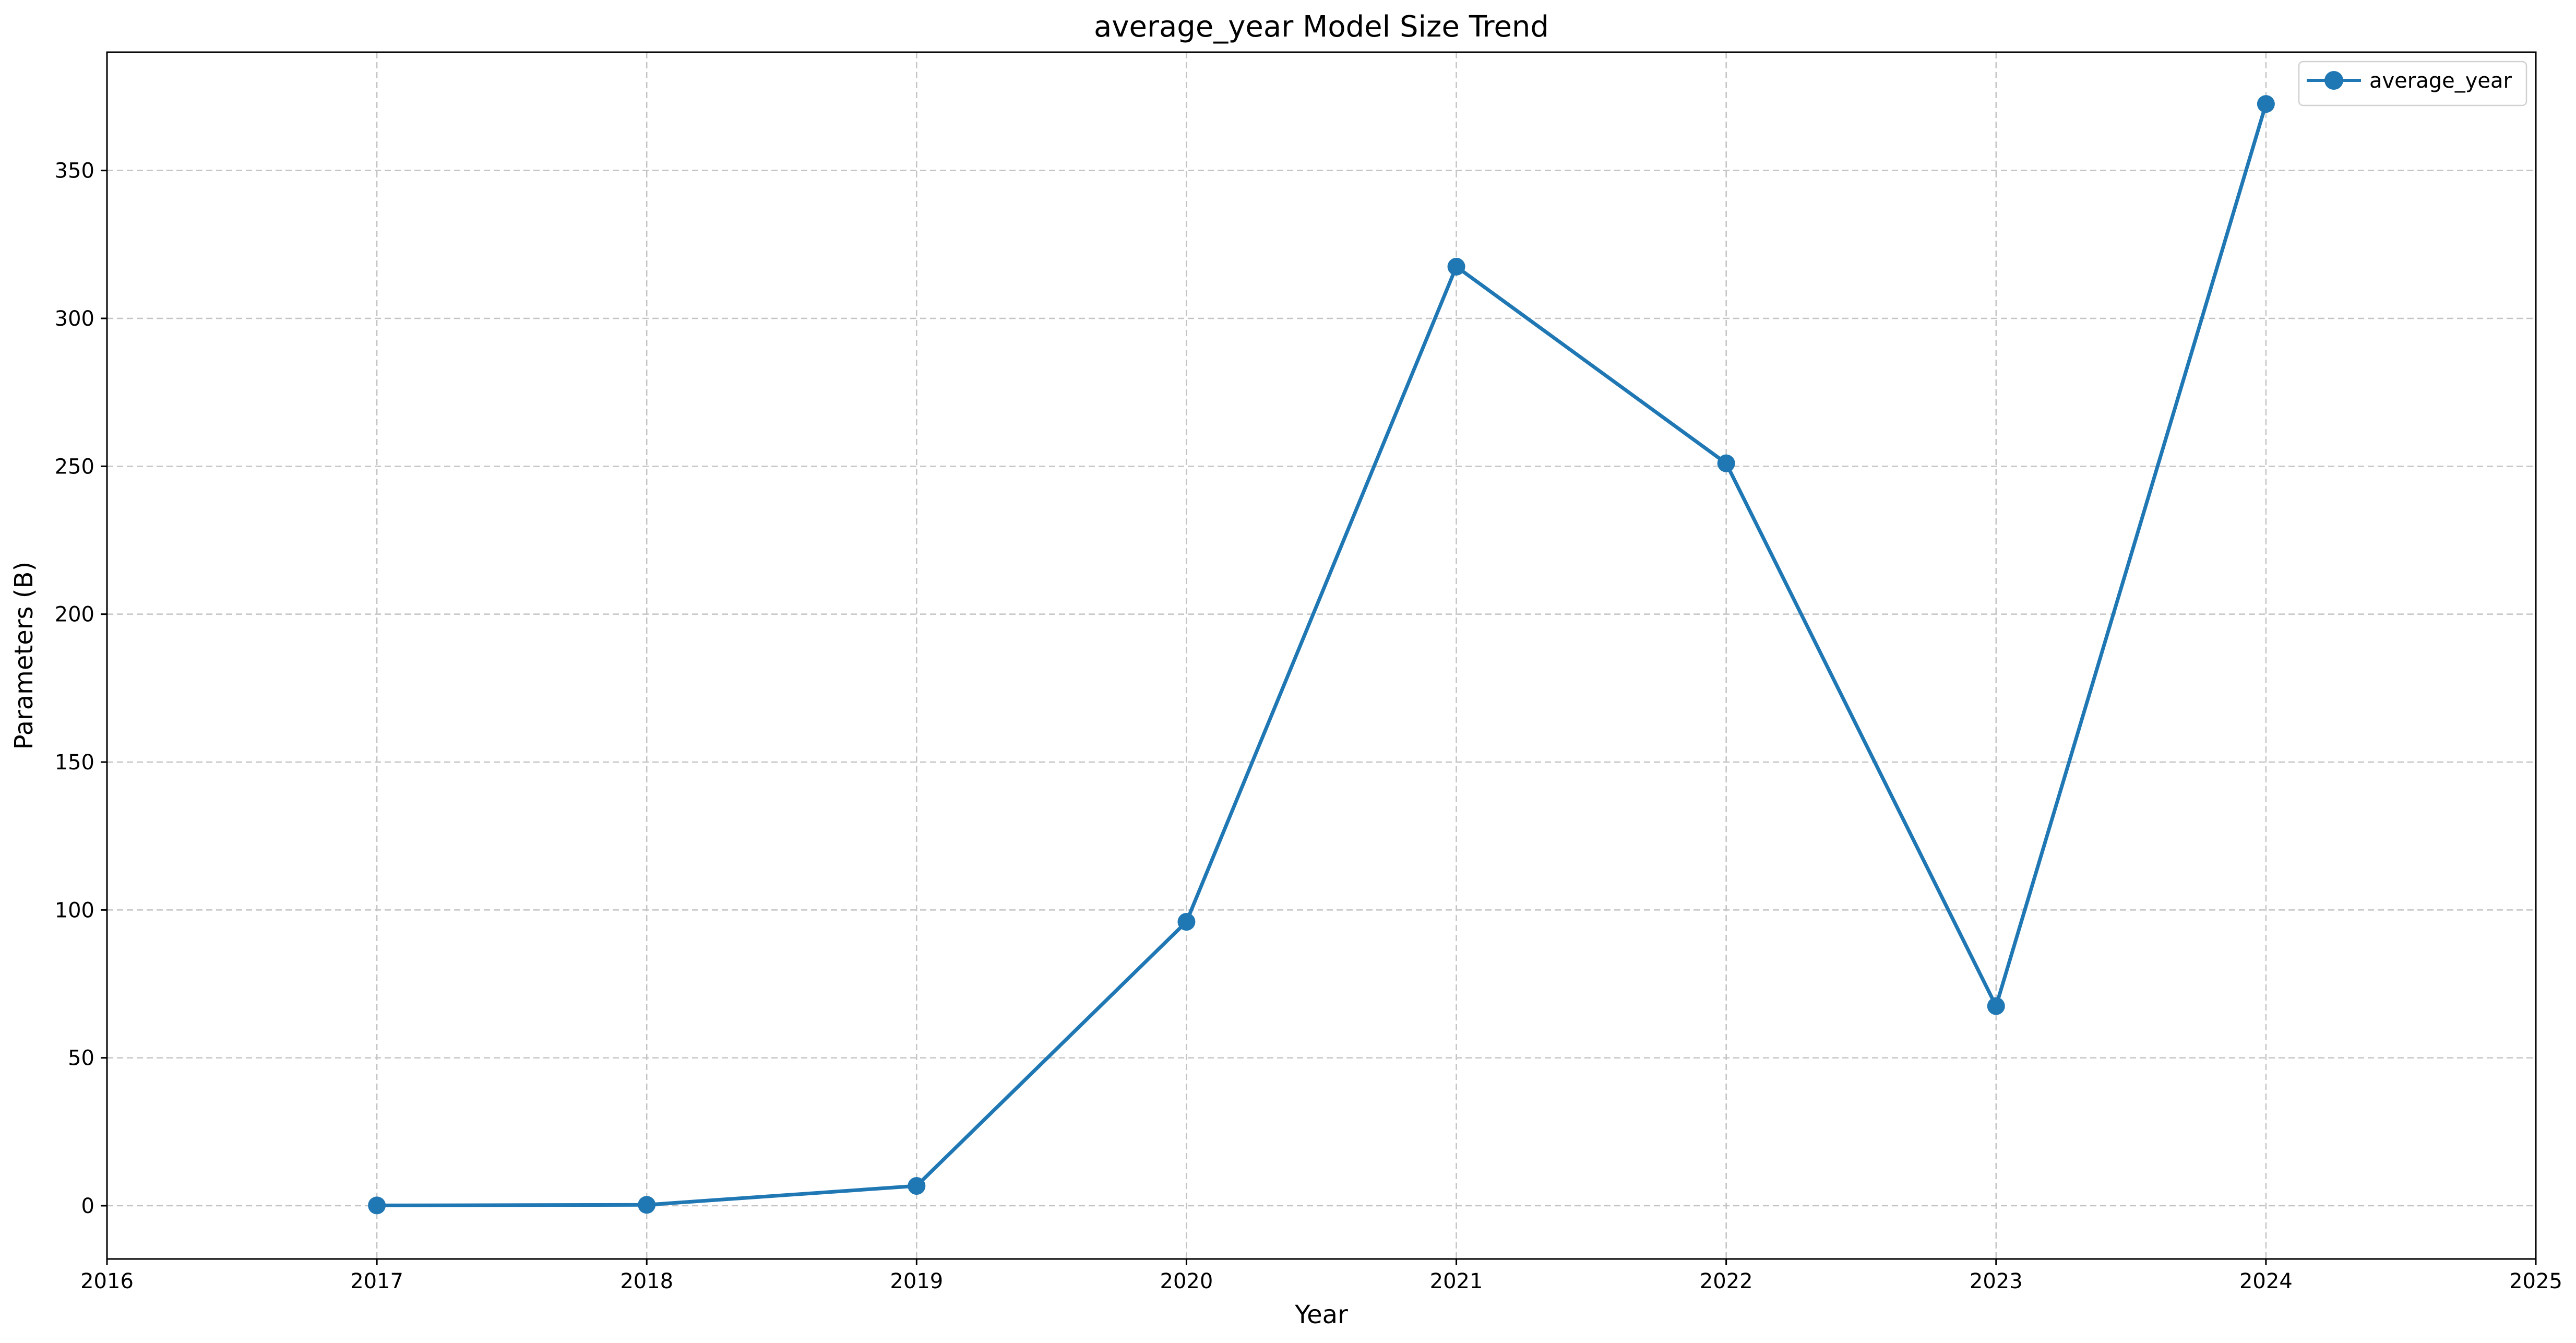 This screenshot has height=1343, width=2576. I want to click on y-axis-label: Parameters (B), so click(24, 656).